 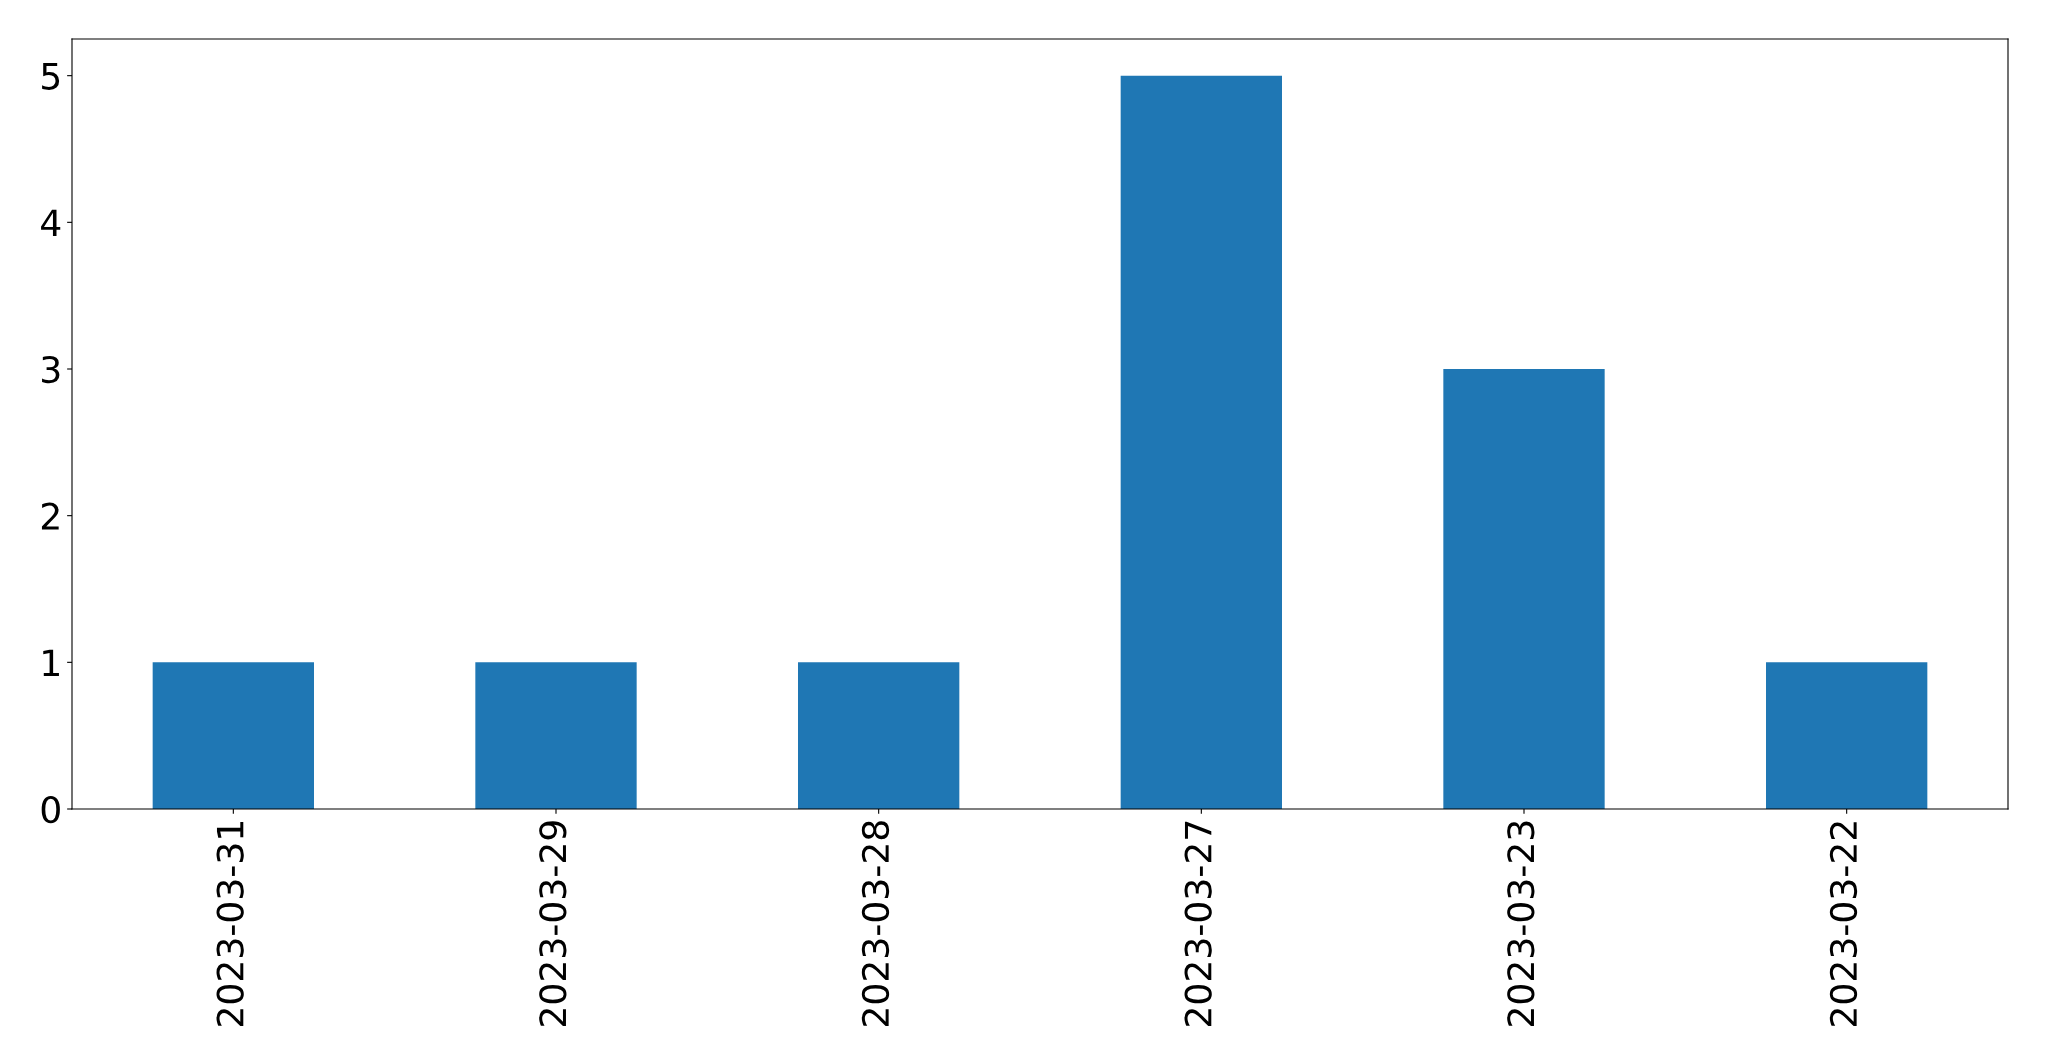 I want to click on x-tick-label: 2023-03-31, so click(x=230, y=924).